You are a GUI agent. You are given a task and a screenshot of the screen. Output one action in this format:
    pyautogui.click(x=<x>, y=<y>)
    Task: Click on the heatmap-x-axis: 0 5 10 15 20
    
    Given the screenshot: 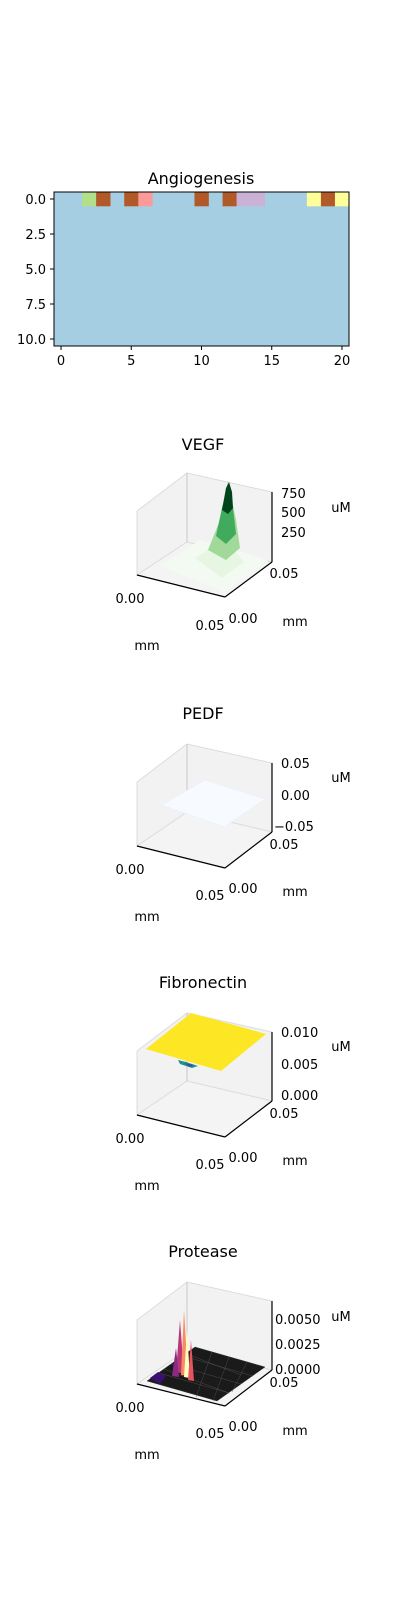 What is the action you would take?
    pyautogui.click(x=203, y=357)
    